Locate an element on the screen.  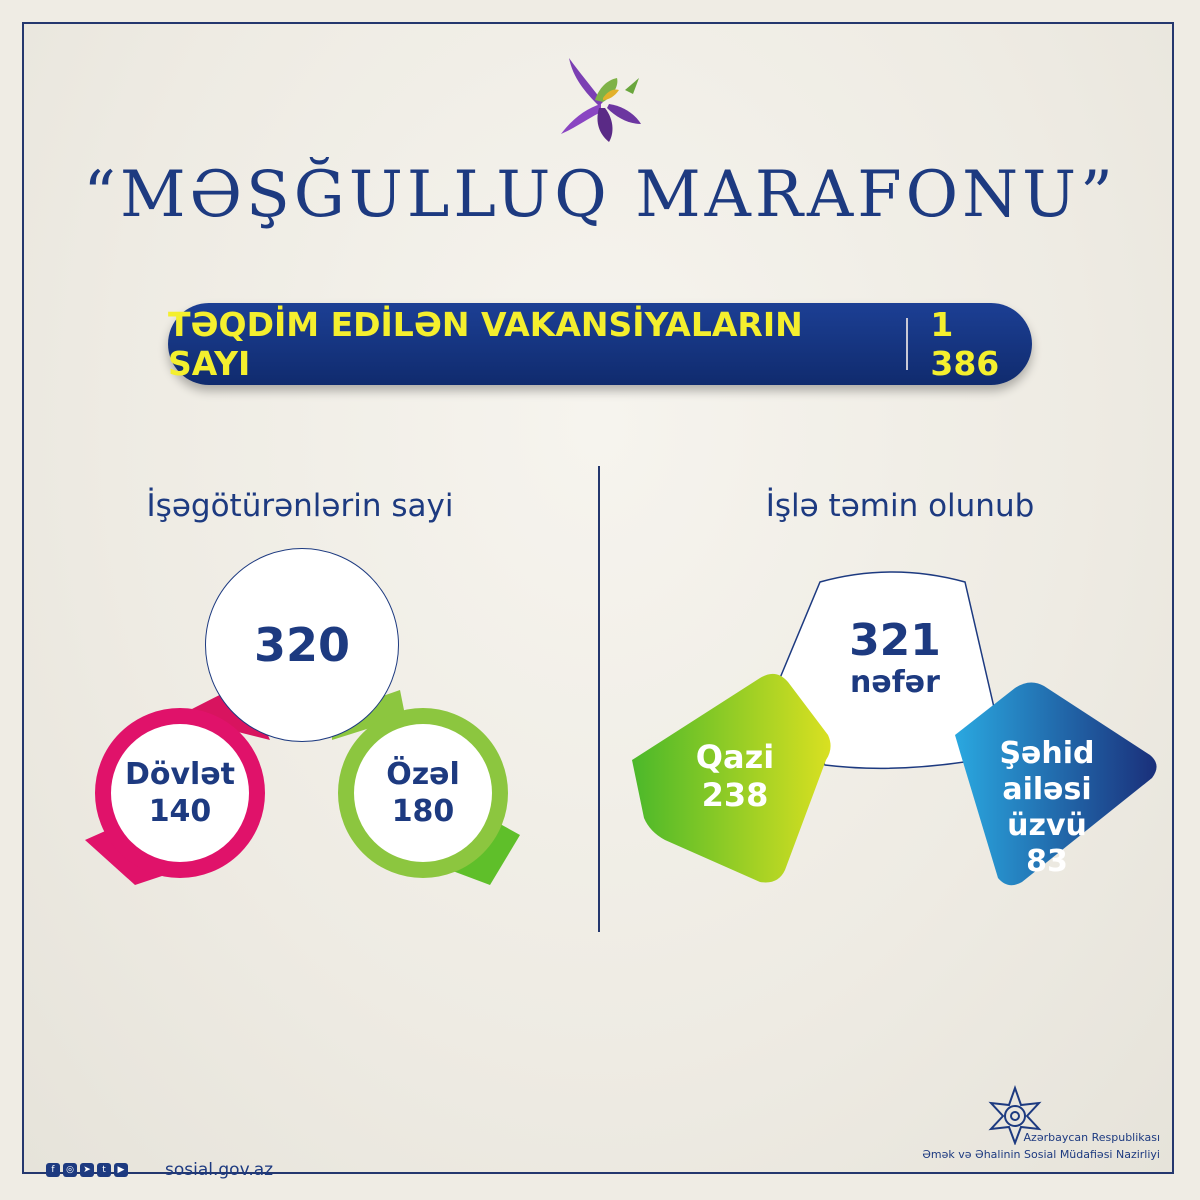
state-employers-value: 140 is located at coordinates (180, 811).